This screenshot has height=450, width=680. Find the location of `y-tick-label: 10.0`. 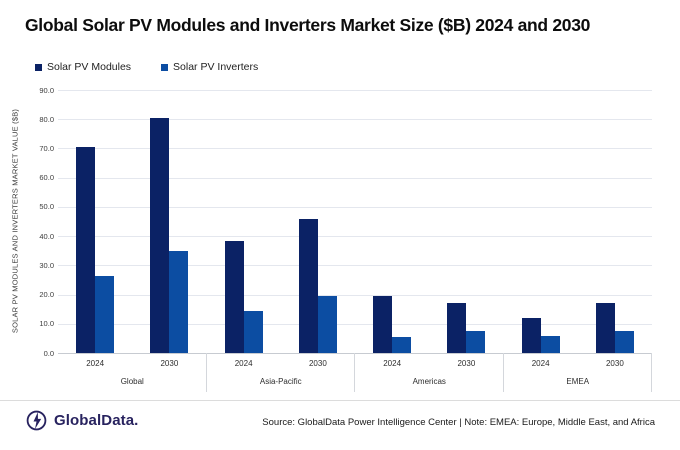

y-tick-label: 10.0 is located at coordinates (46, 324).